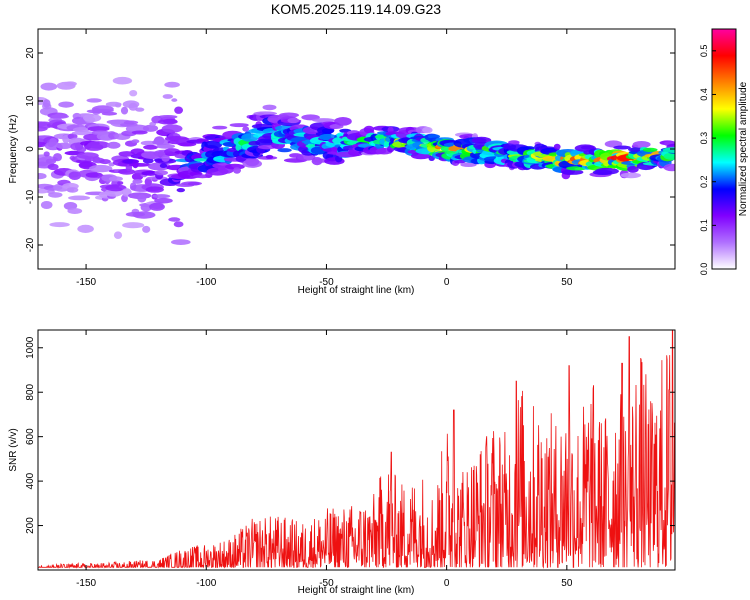 This screenshot has height=600, width=750. I want to click on spectrogram-xtick-label: -150, so click(86, 282).